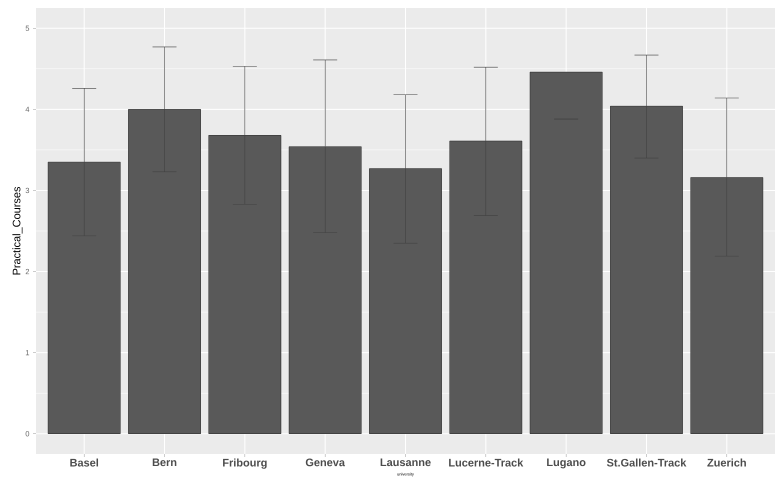  I want to click on x-tick-label: Fribourg, so click(245, 463).